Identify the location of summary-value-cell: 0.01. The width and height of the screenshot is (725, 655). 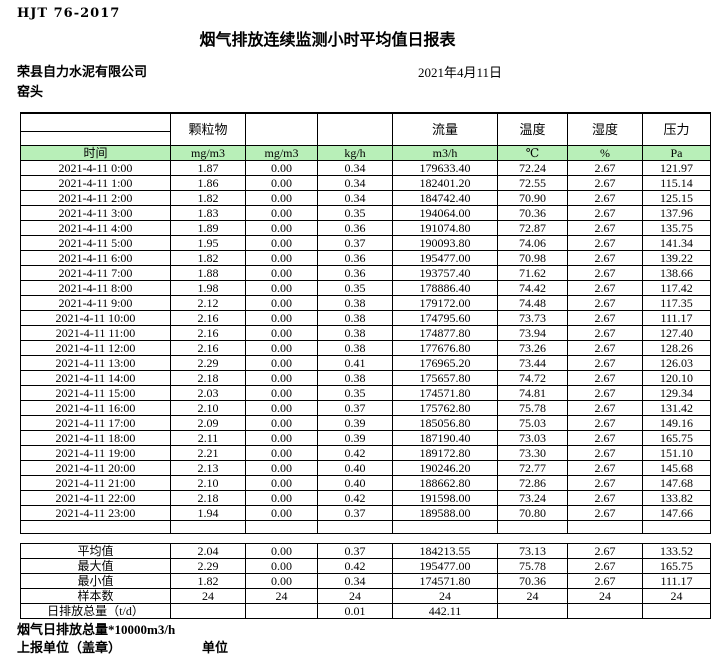
(355, 611).